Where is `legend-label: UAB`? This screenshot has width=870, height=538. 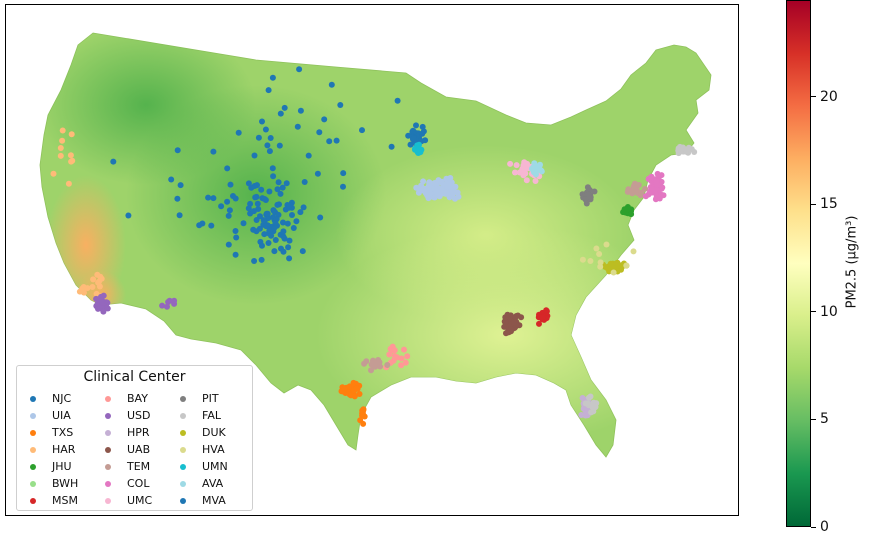
legend-label: UAB is located at coordinates (139, 449).